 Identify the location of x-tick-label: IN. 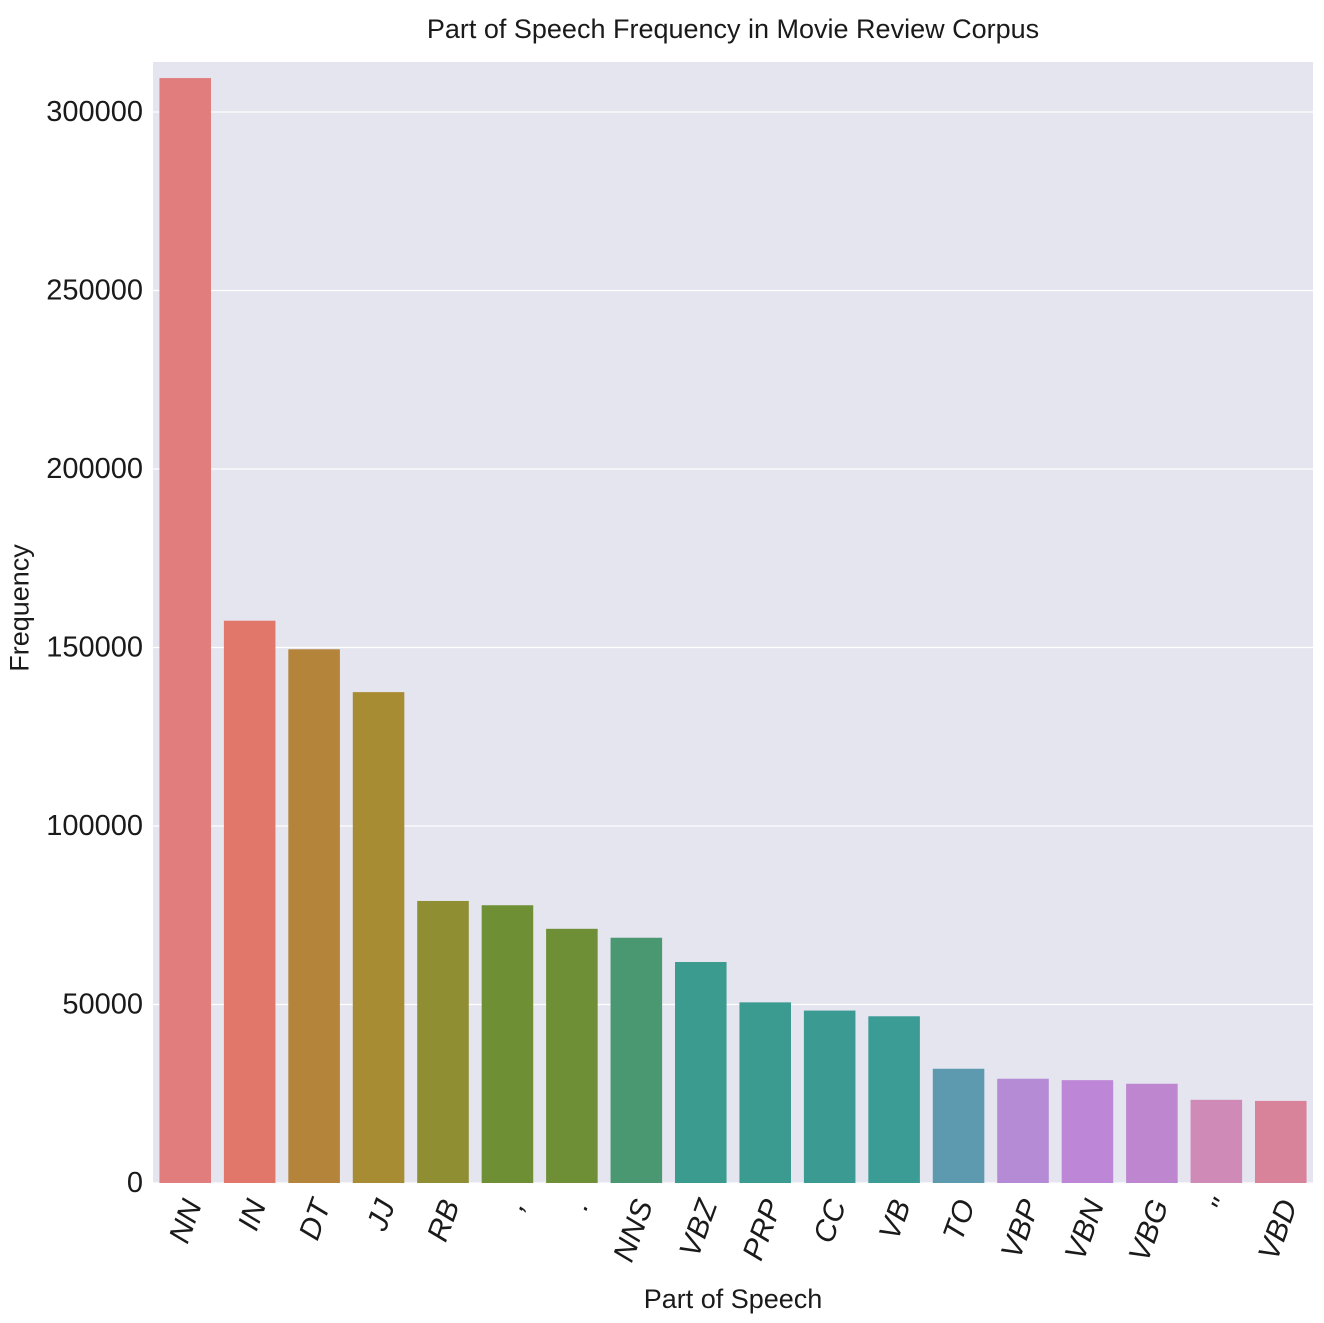
(252, 1215).